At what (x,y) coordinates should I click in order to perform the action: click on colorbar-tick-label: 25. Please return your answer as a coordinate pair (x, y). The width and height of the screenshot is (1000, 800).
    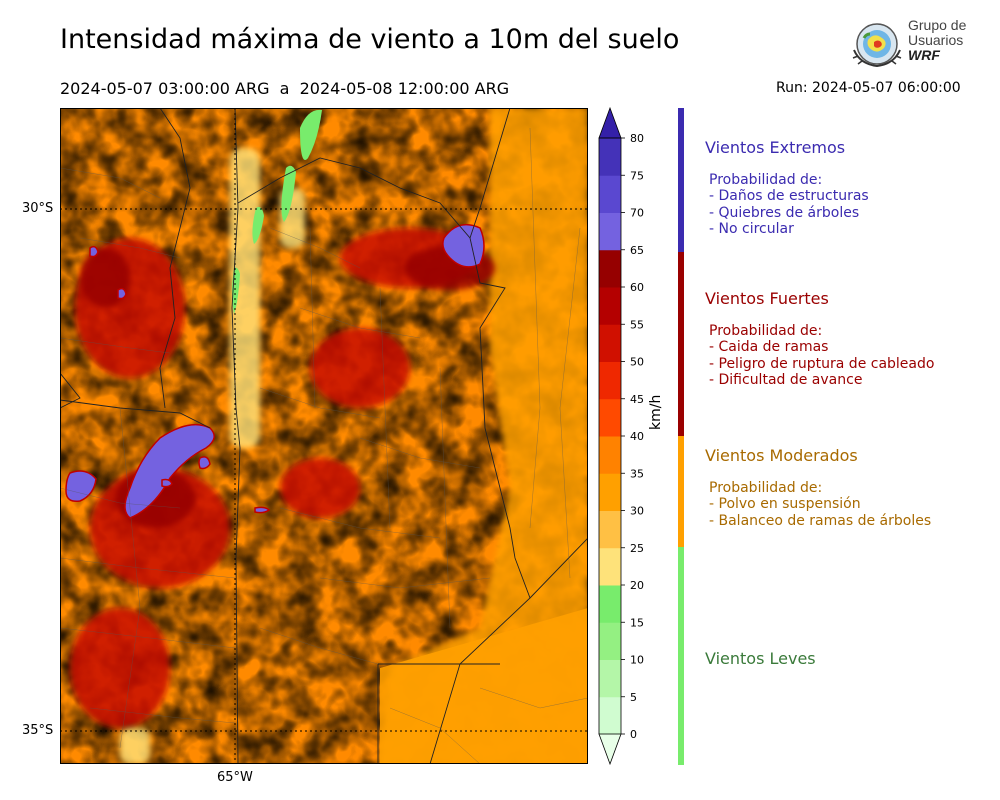
    Looking at the image, I should click on (637, 548).